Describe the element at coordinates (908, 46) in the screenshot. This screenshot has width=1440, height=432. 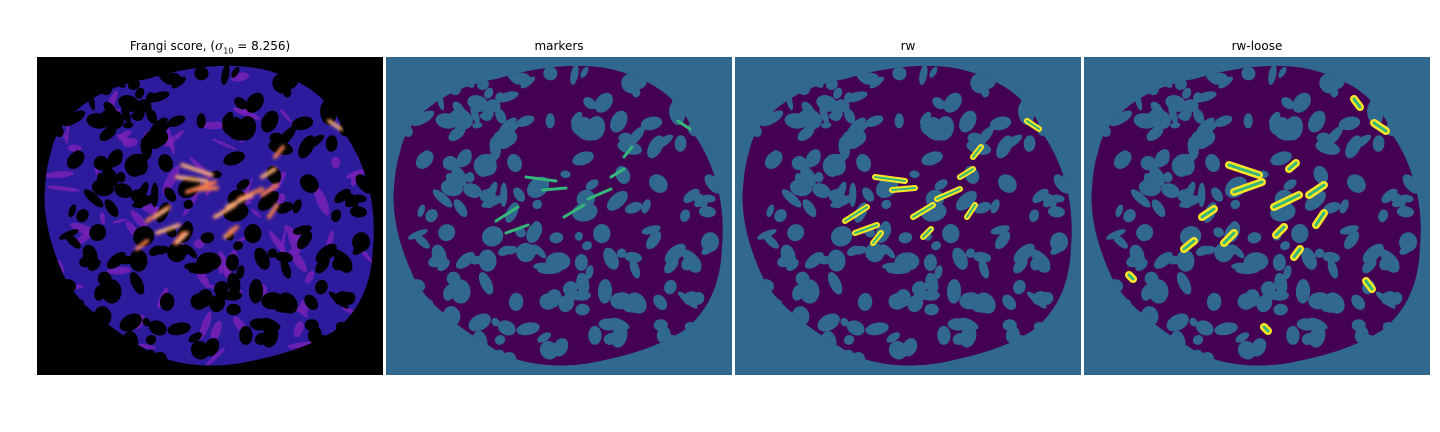
I see `rw-panel-title: rw` at that location.